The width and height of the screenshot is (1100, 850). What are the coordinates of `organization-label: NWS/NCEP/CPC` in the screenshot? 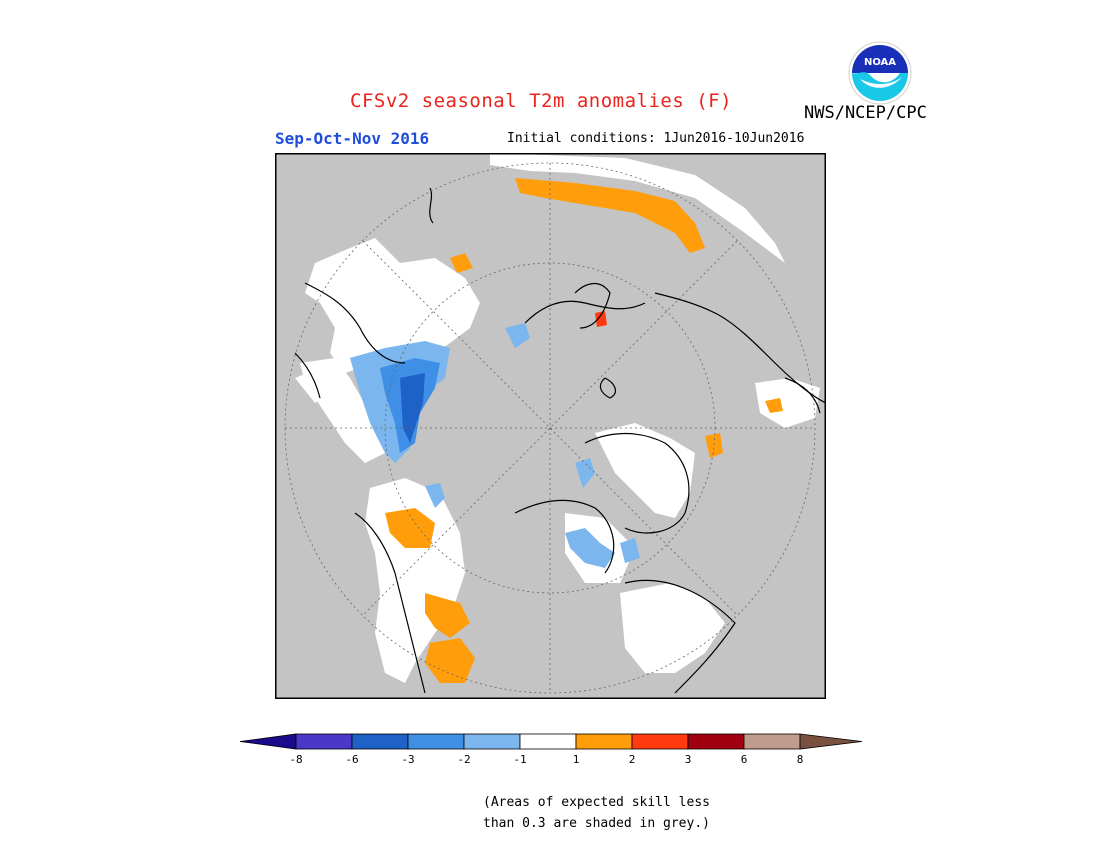 It's located at (865, 113).